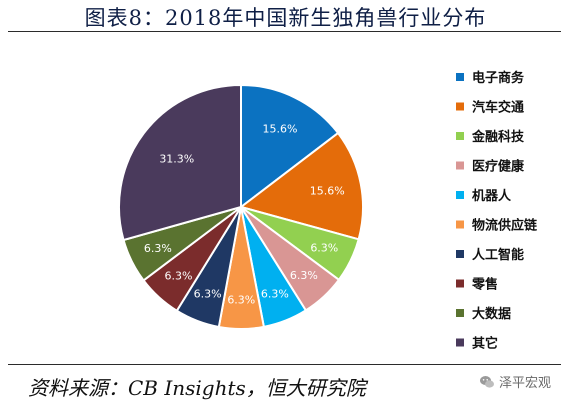 This screenshot has height=406, width=571. Describe the element at coordinates (176, 158) in the screenshot. I see `slice-data-label: 31.3%` at that location.